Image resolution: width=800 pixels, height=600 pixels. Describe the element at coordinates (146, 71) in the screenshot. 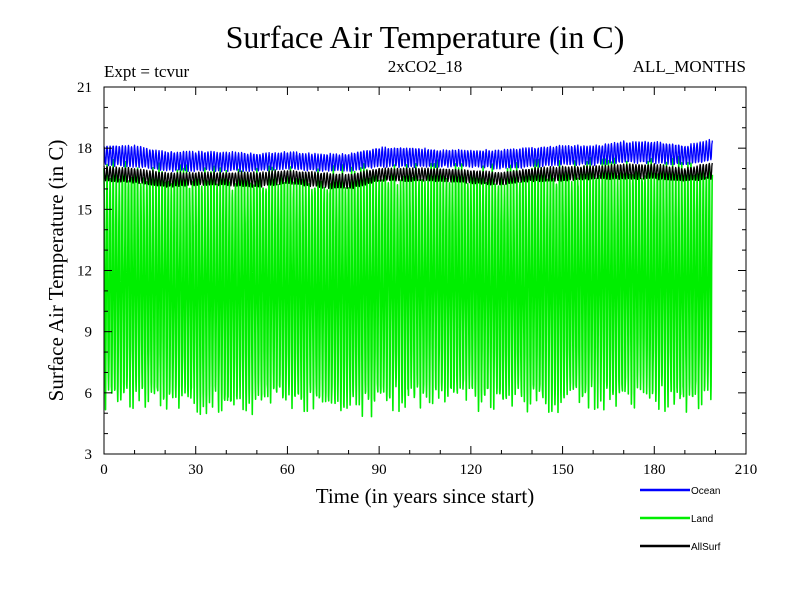

I see `expt-label: Expt = tcvur` at that location.